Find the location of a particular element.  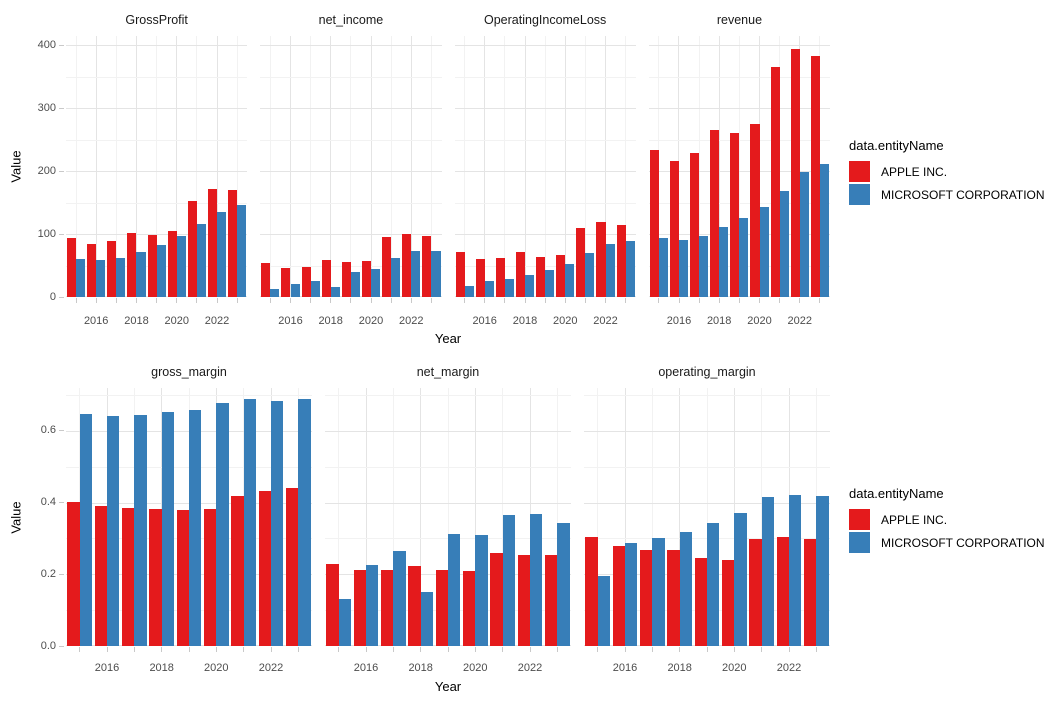

bar-net_margin-2018-microsoft is located at coordinates (426, 619).